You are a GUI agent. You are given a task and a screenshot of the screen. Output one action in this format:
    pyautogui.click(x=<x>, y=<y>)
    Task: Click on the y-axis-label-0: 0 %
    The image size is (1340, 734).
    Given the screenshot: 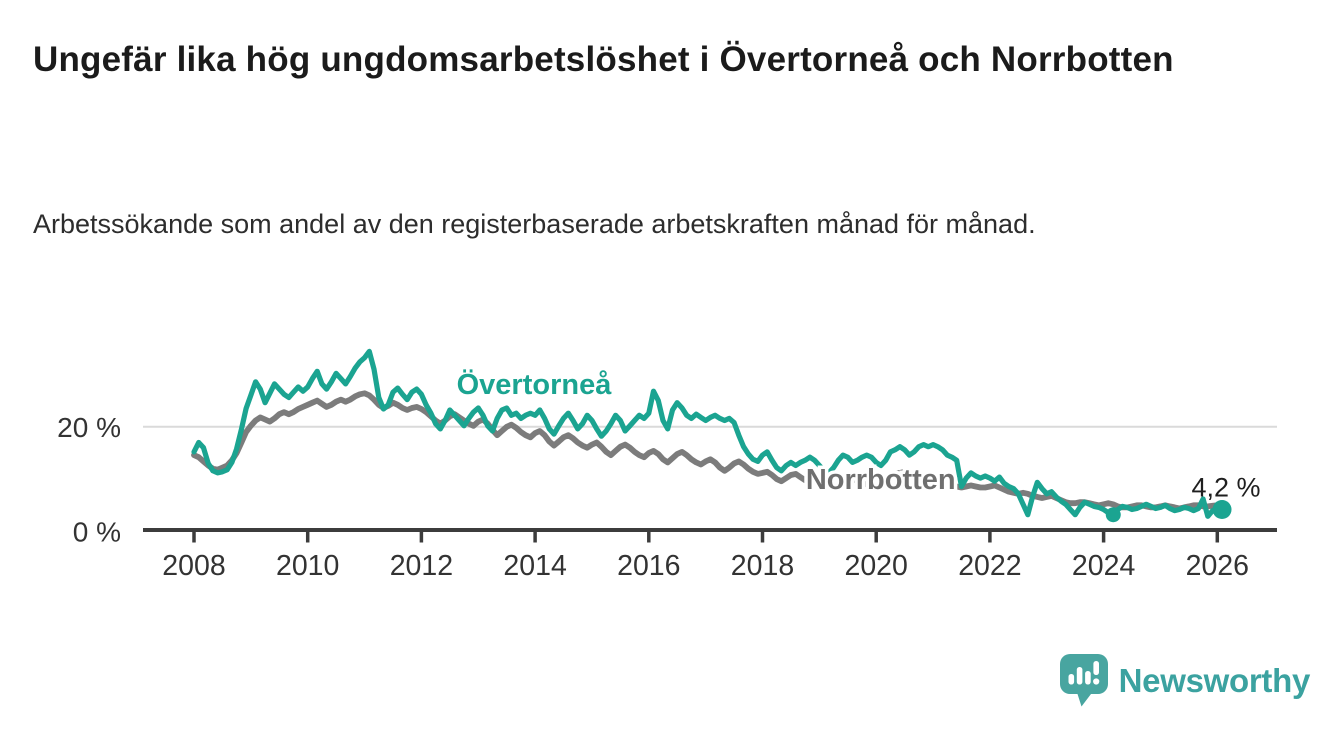 What is the action you would take?
    pyautogui.click(x=97, y=532)
    